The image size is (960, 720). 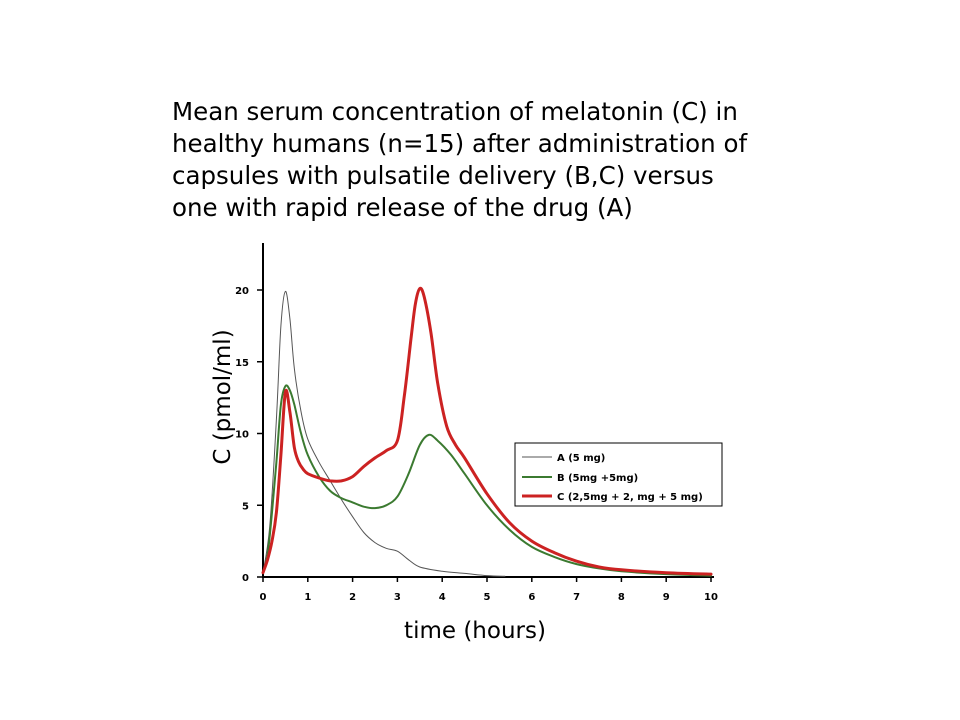 I want to click on legend-label-b: B (5mg +5mg), so click(x=597, y=478).